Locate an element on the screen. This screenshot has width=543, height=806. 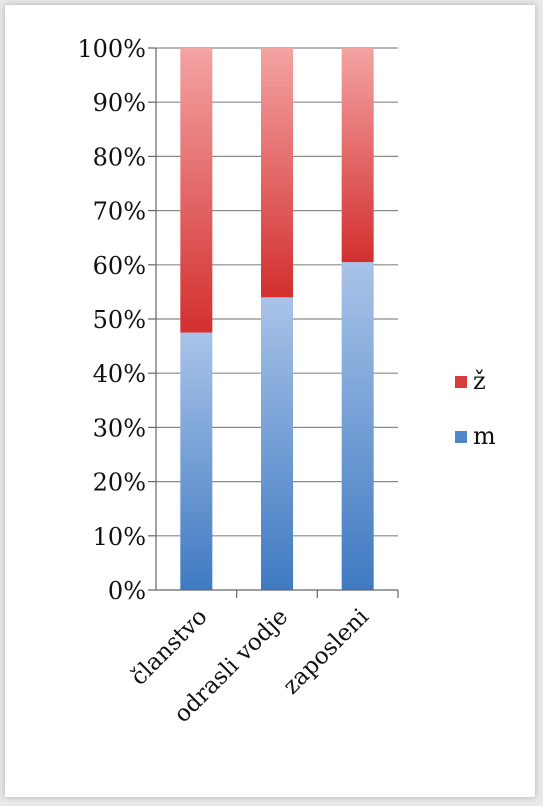
legend-label: m is located at coordinates (484, 436).